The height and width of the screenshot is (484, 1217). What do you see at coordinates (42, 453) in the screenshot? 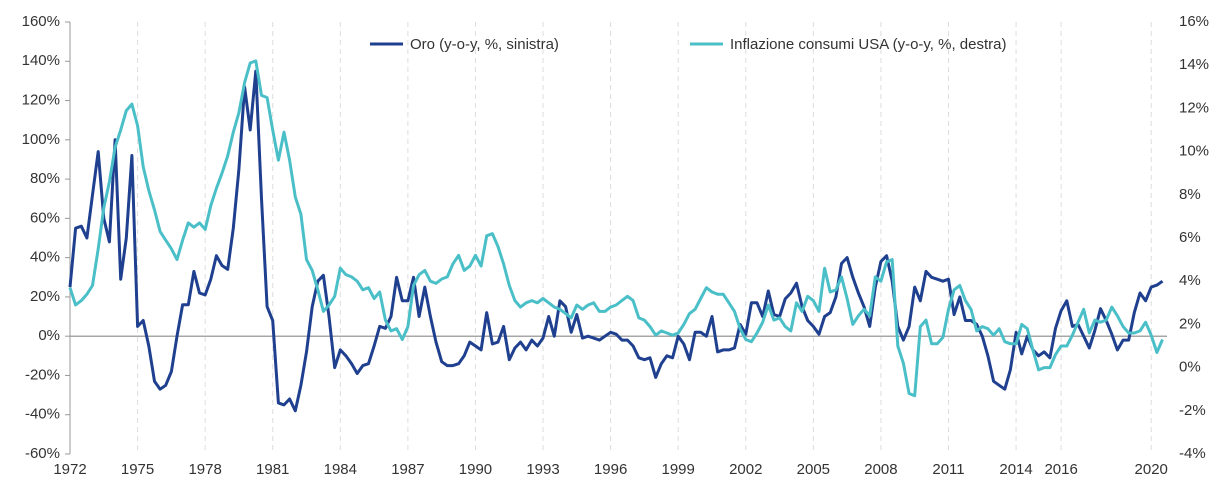
I see `y-tick-label: -60%` at bounding box center [42, 453].